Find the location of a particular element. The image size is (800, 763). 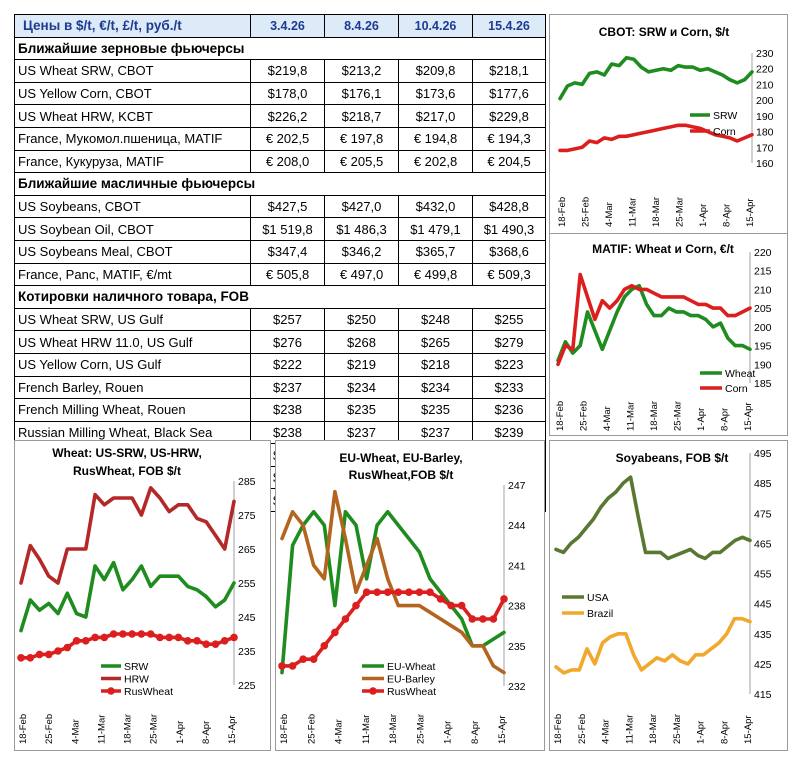

price-cell: $235 is located at coordinates (435, 410).